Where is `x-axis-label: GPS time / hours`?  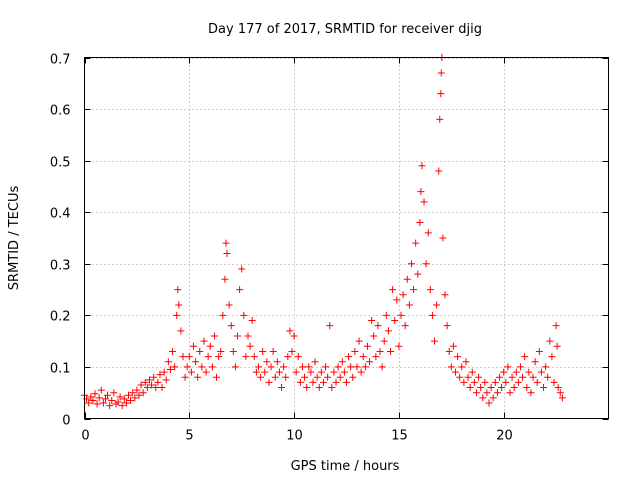 x-axis-label: GPS time / hours is located at coordinates (345, 466).